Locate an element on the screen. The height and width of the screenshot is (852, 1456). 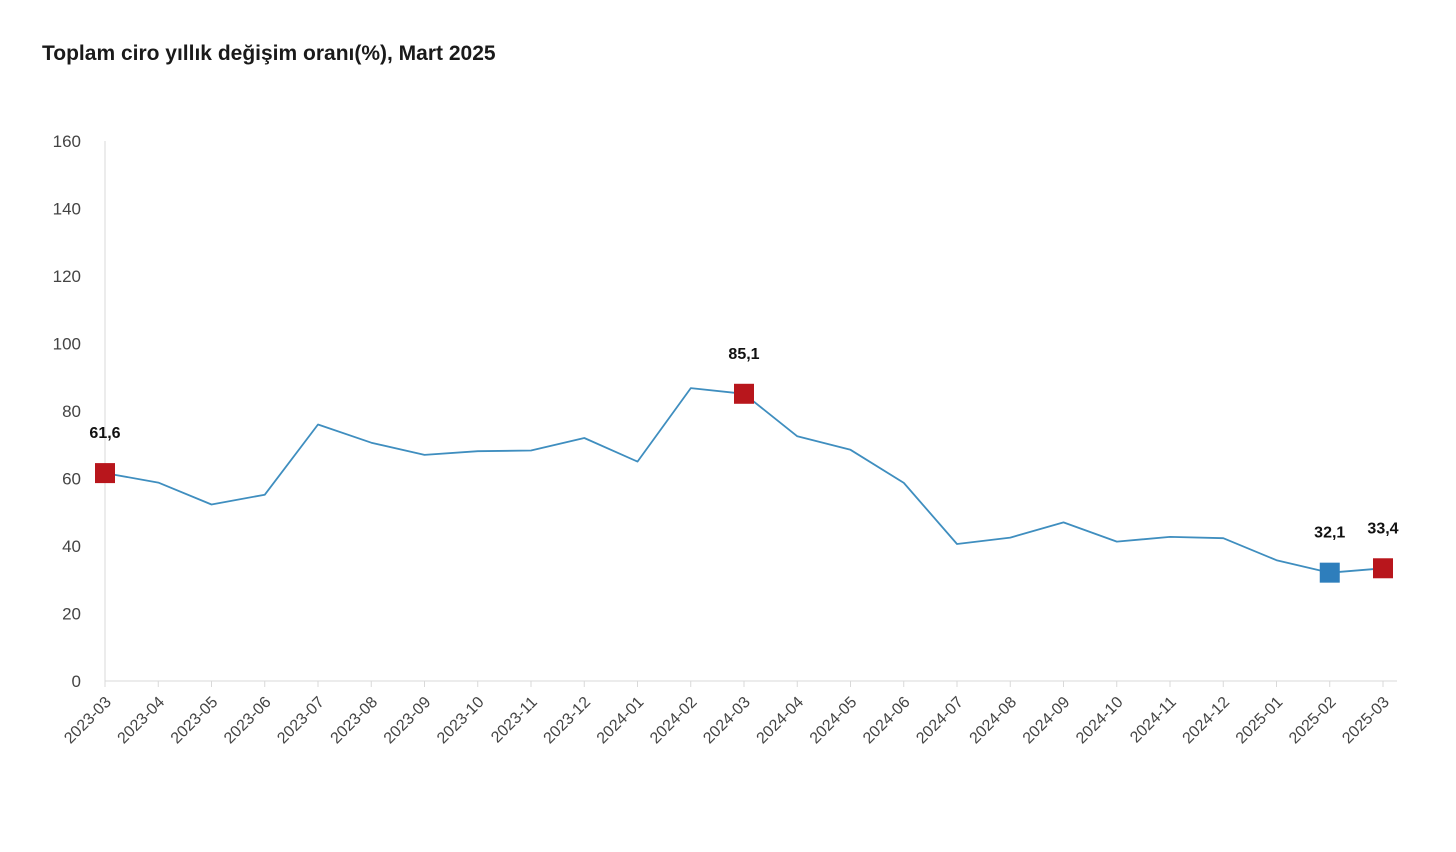
data-label: 61,6 is located at coordinates (104, 433).